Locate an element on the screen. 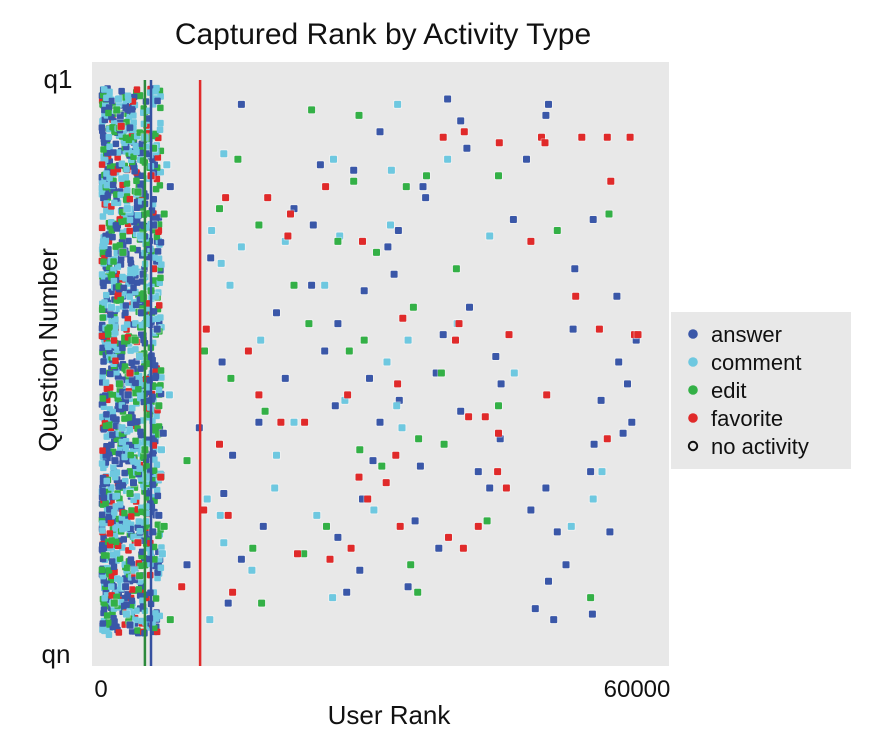  legend-item: favorite is located at coordinates (735, 418).